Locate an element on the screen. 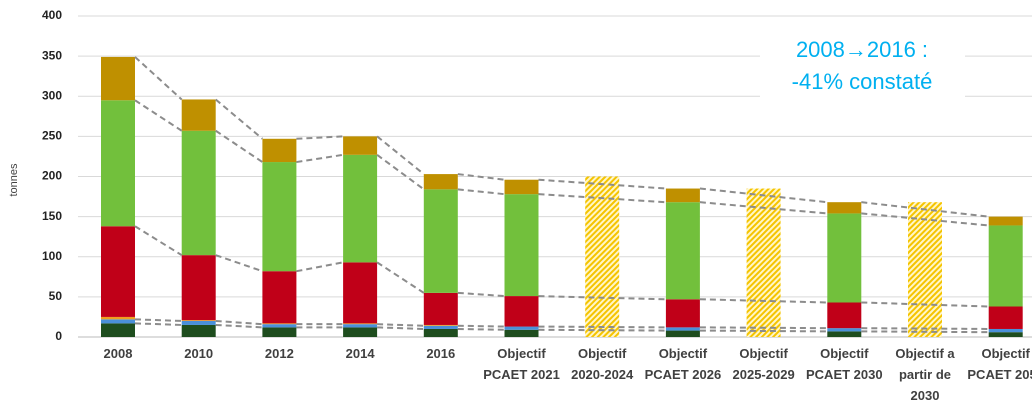 This screenshot has height=410, width=1032. annotation: -41% constaté is located at coordinates (862, 81).